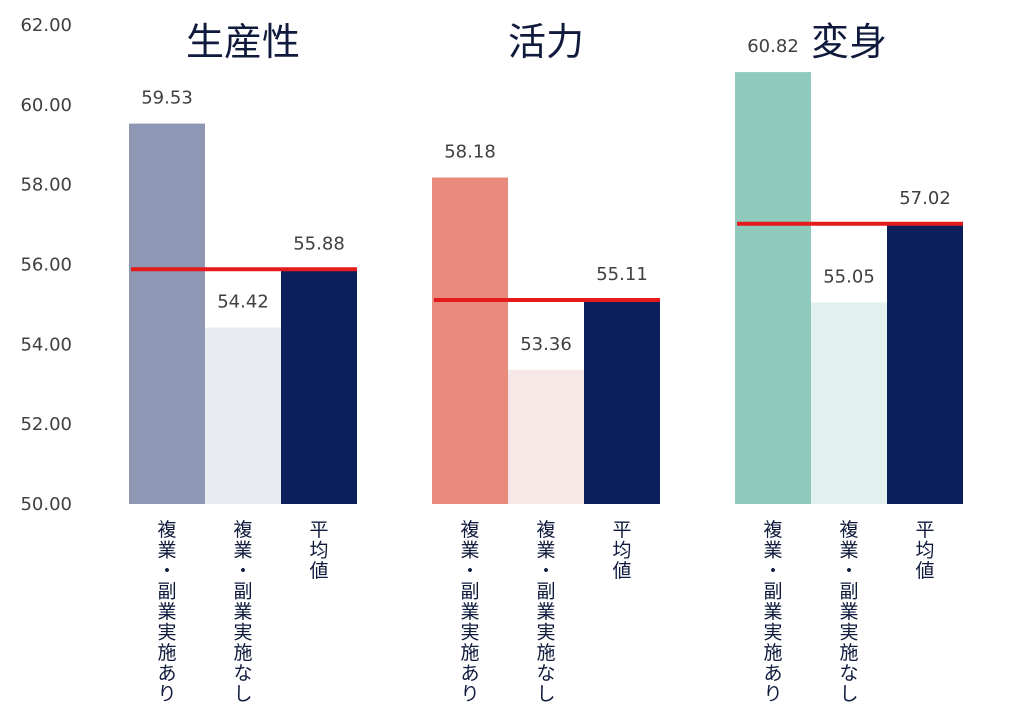 This screenshot has height=718, width=1024. I want to click on data-label: 59.53, so click(167, 98).